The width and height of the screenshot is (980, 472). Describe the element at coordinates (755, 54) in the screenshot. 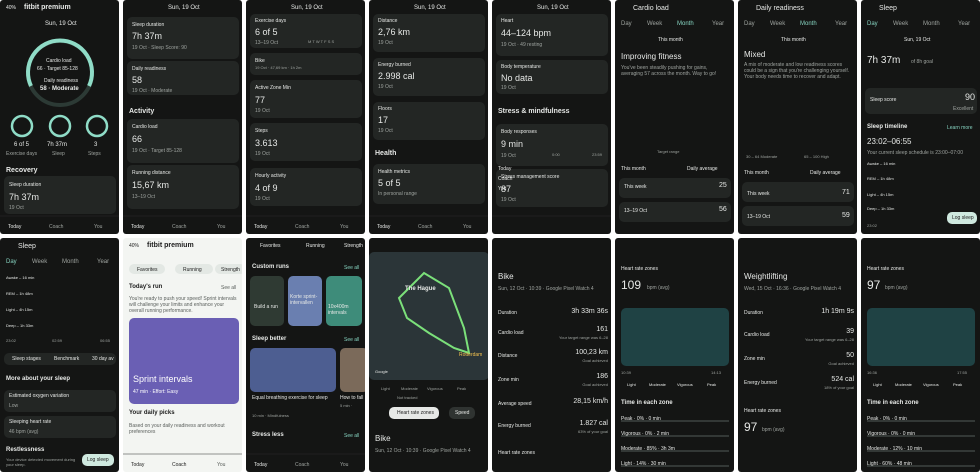

I see `label: Mixed` at that location.